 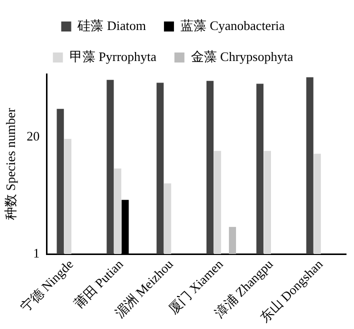 What do you see at coordinates (233, 25) in the screenshot?
I see `legend-label: 蓝藻 Cyanobacteria` at bounding box center [233, 25].